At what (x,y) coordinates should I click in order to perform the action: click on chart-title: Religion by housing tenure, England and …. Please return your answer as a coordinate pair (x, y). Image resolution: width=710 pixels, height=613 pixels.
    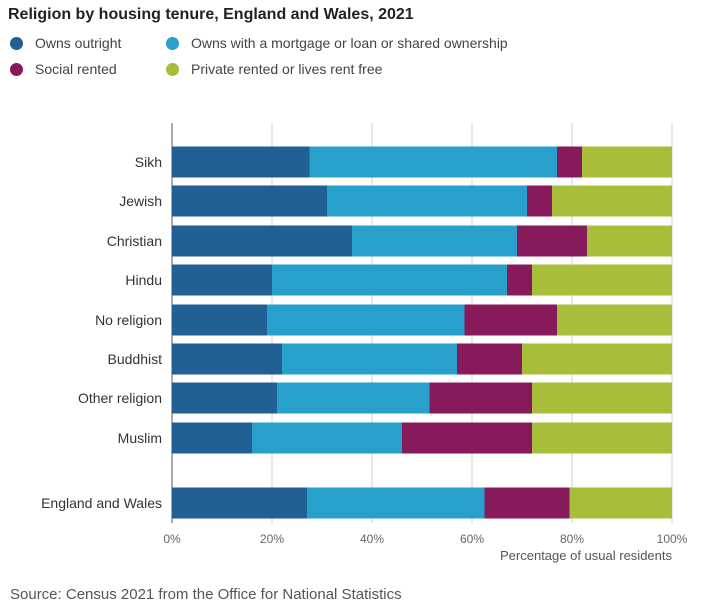
    Looking at the image, I should click on (211, 14).